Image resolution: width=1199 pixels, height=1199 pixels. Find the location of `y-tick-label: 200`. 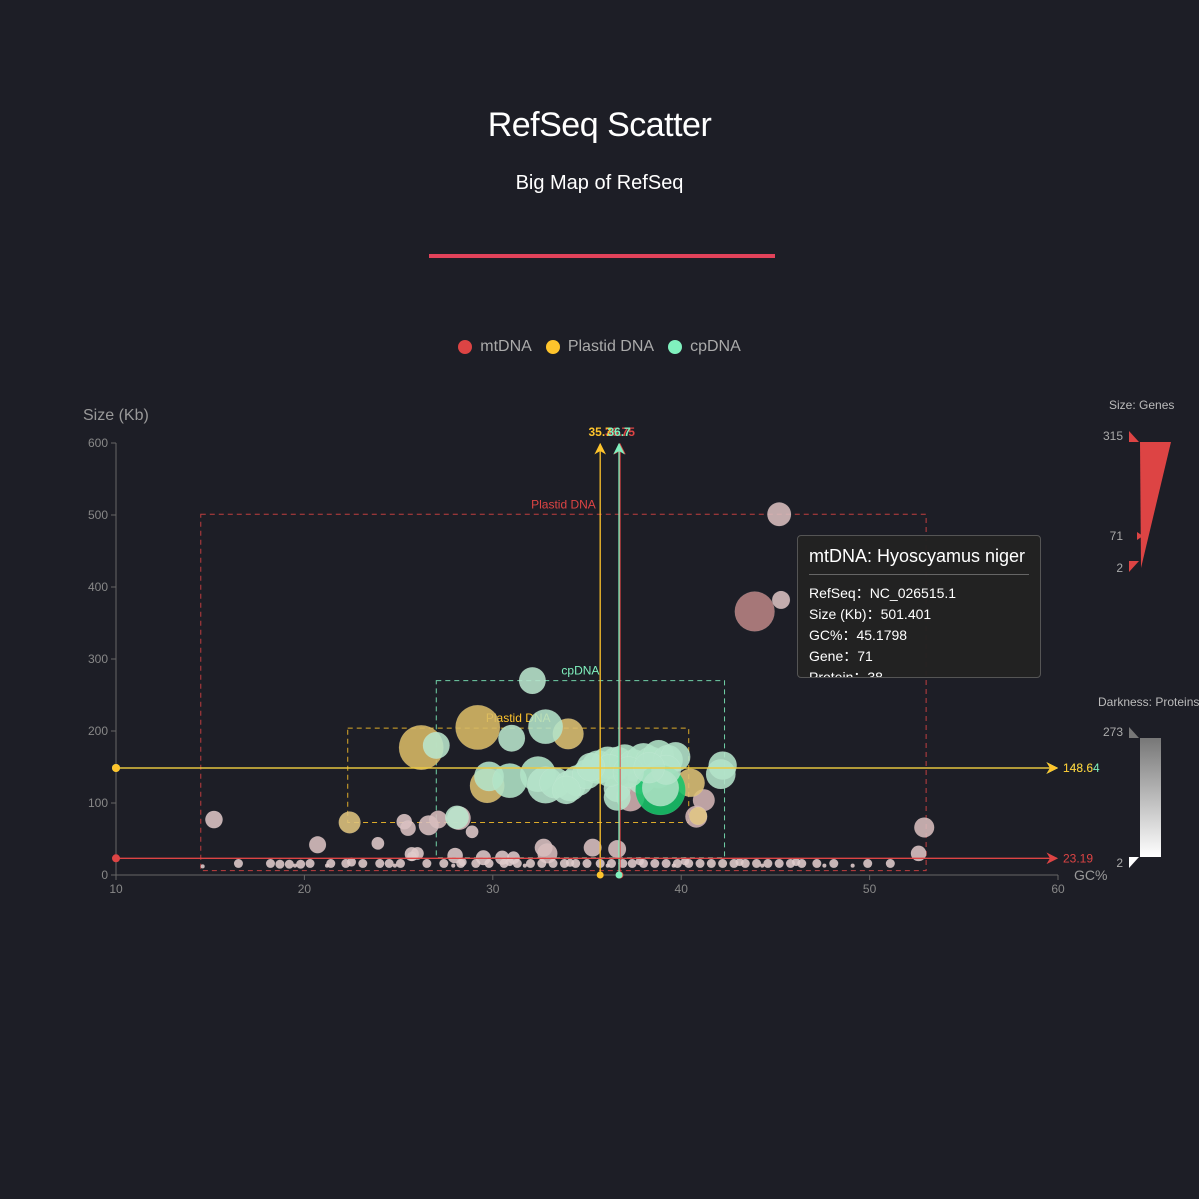

y-tick-label: 200 is located at coordinates (98, 731).